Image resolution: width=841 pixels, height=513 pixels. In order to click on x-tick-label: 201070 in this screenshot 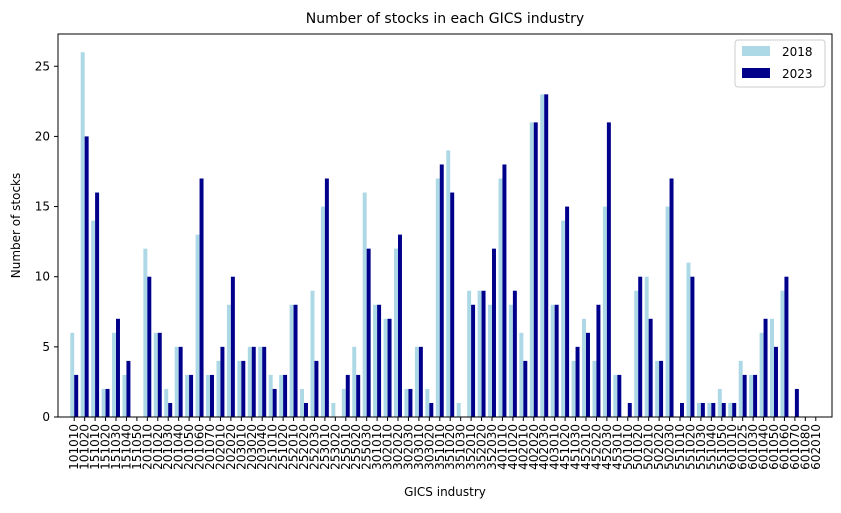, I will do `click(210, 447)`.